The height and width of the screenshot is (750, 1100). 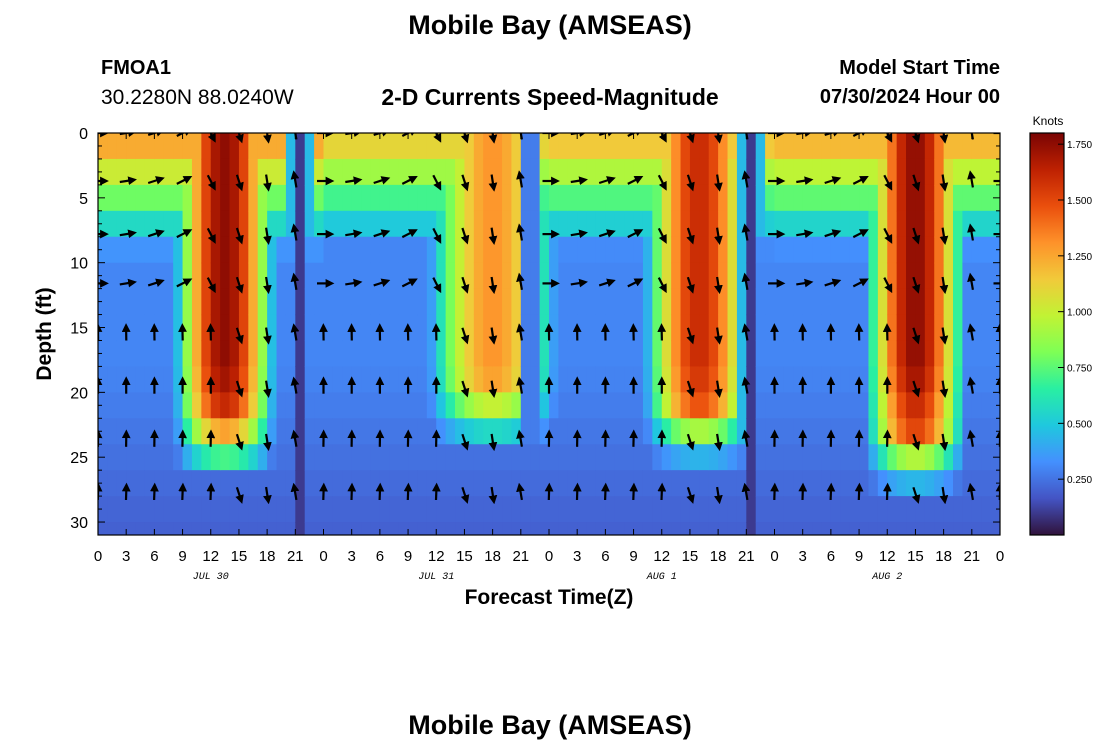 I want to click on x-tick-label: 12, so click(x=210, y=556).